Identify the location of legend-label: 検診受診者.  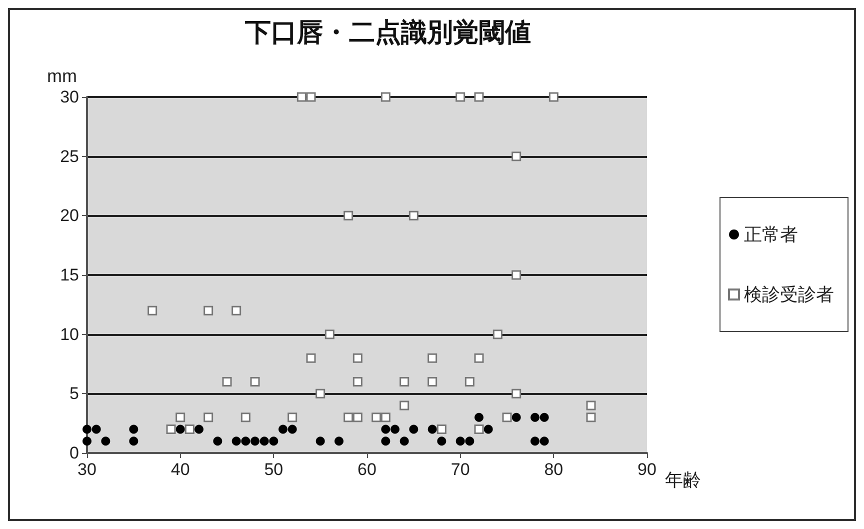
(789, 294).